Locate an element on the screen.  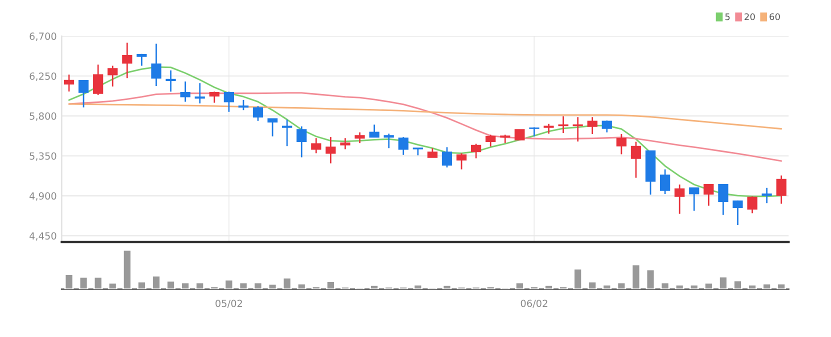
legend-label: 20 is located at coordinates (749, 16).